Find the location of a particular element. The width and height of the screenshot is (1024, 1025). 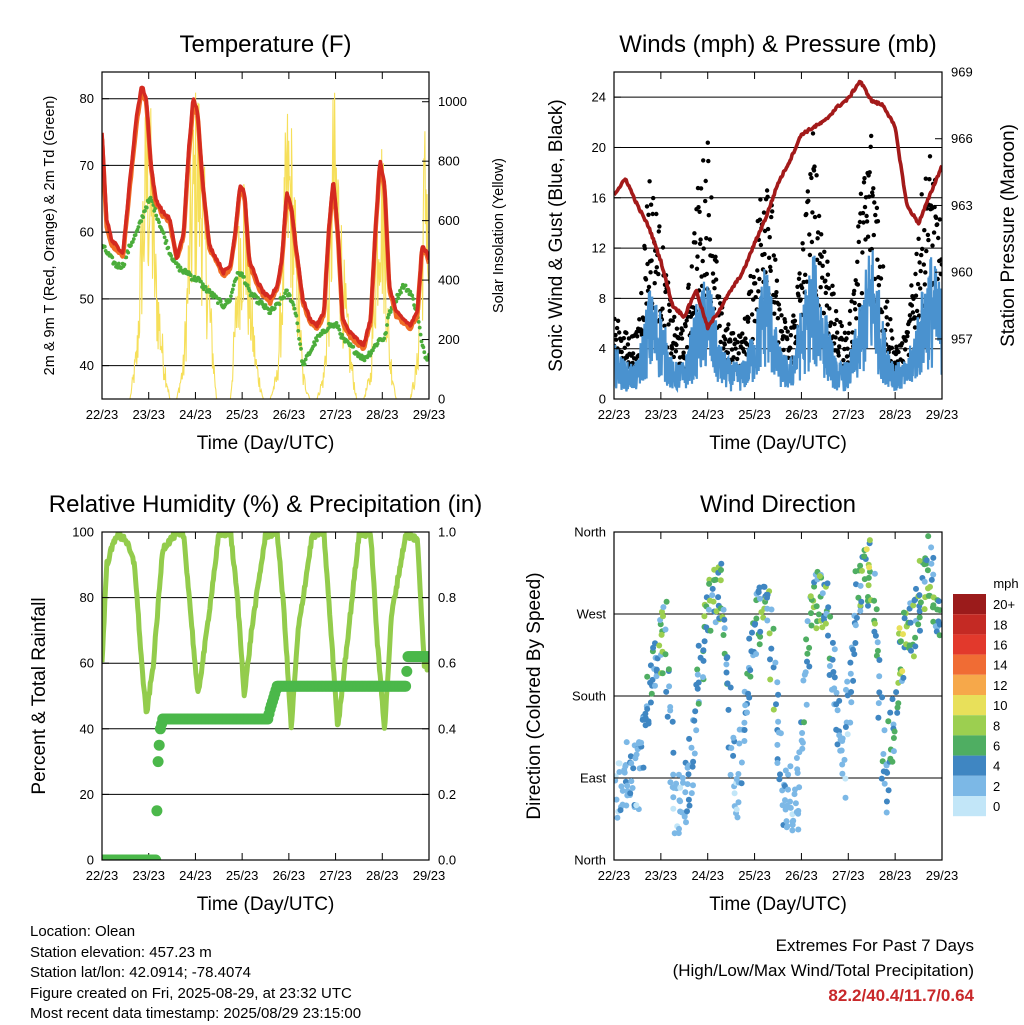

direction-xtick-label: 25/23 is located at coordinates (754, 875).